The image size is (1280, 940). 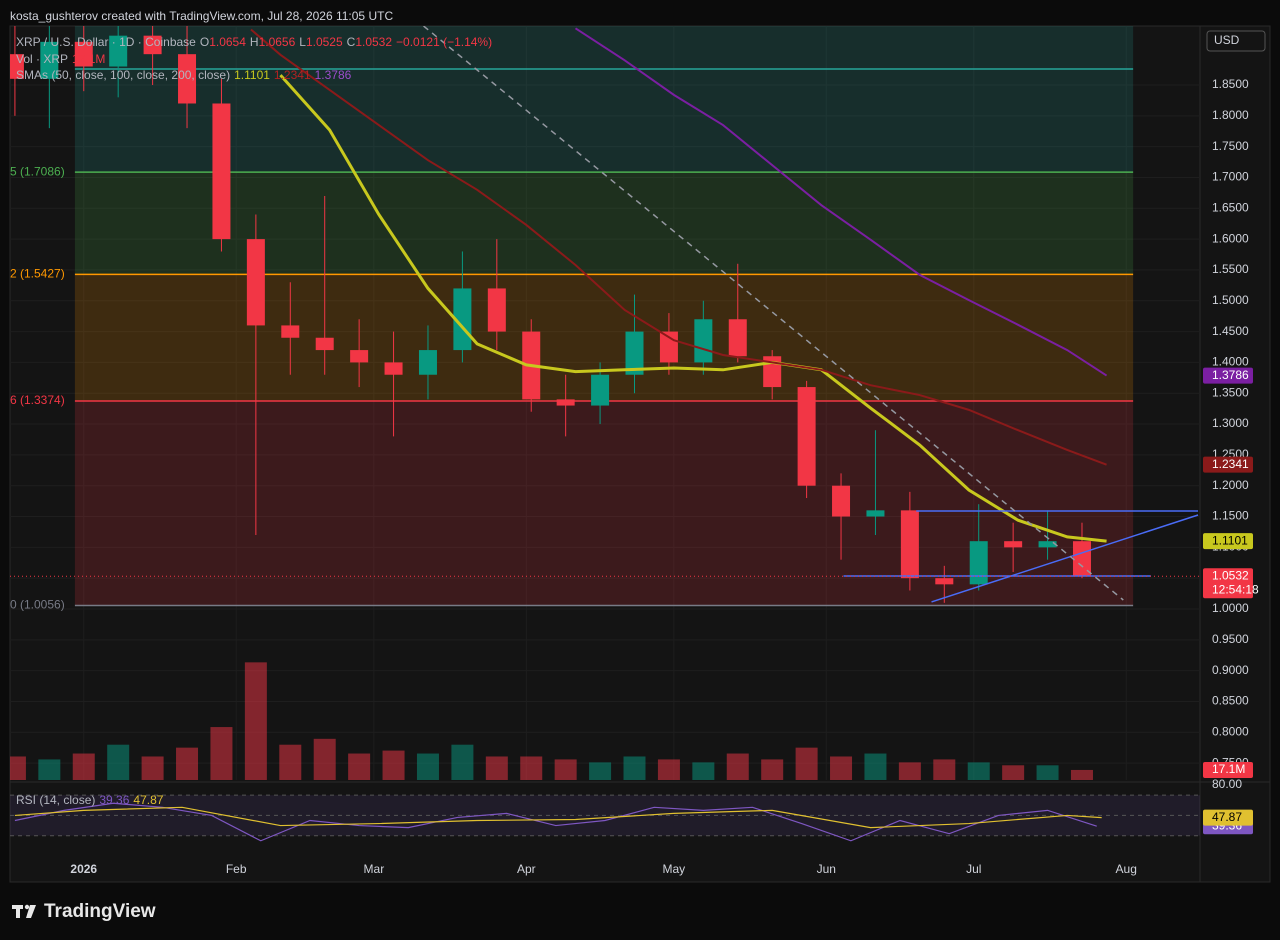 I want to click on y-tick-label: 0.8000, so click(x=1230, y=731).